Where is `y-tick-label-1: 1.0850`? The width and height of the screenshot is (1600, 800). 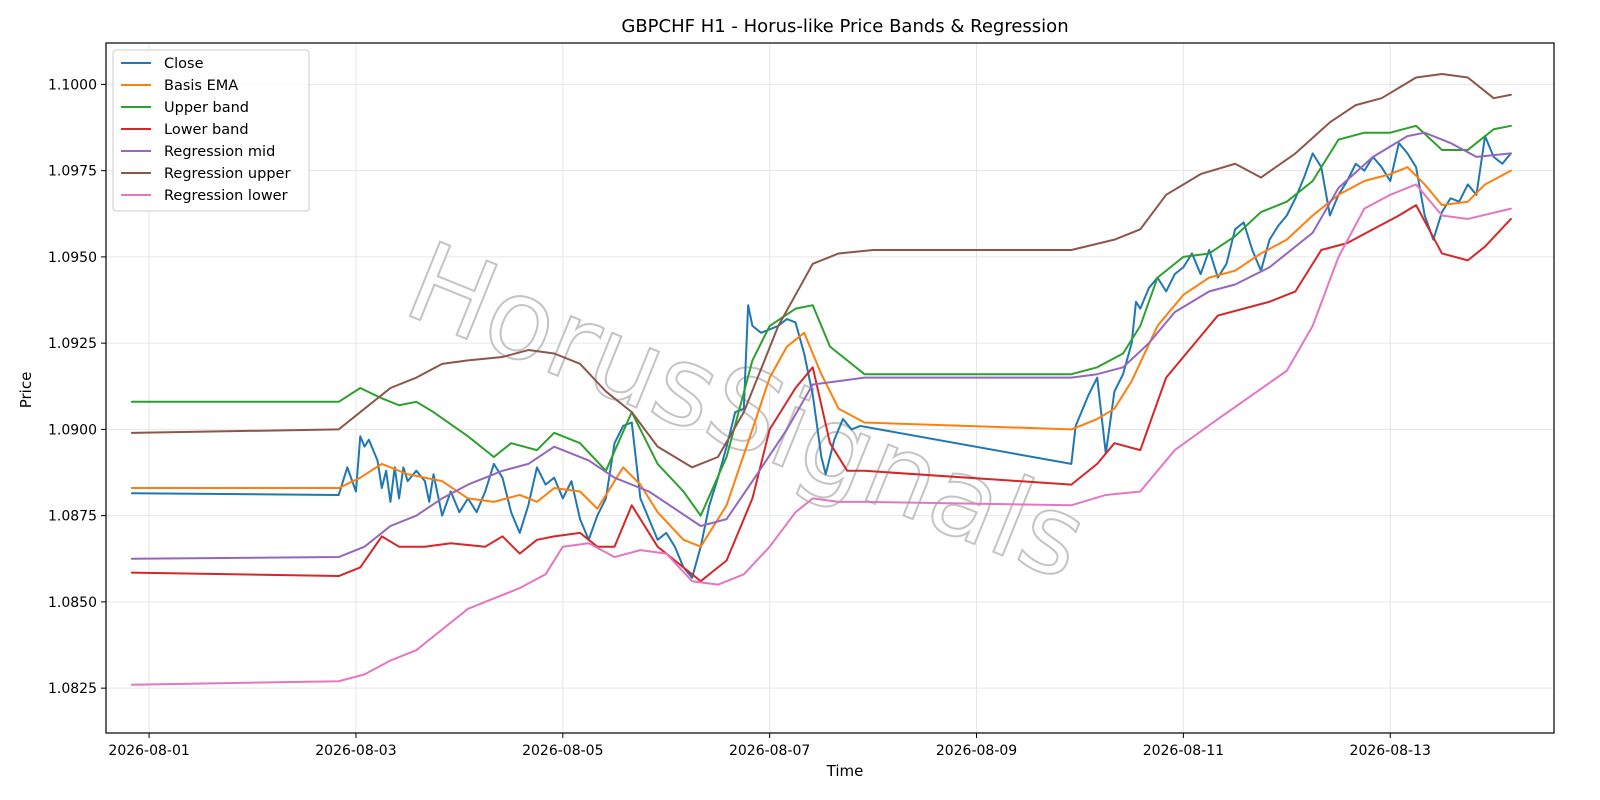 y-tick-label-1: 1.0850 is located at coordinates (72, 603).